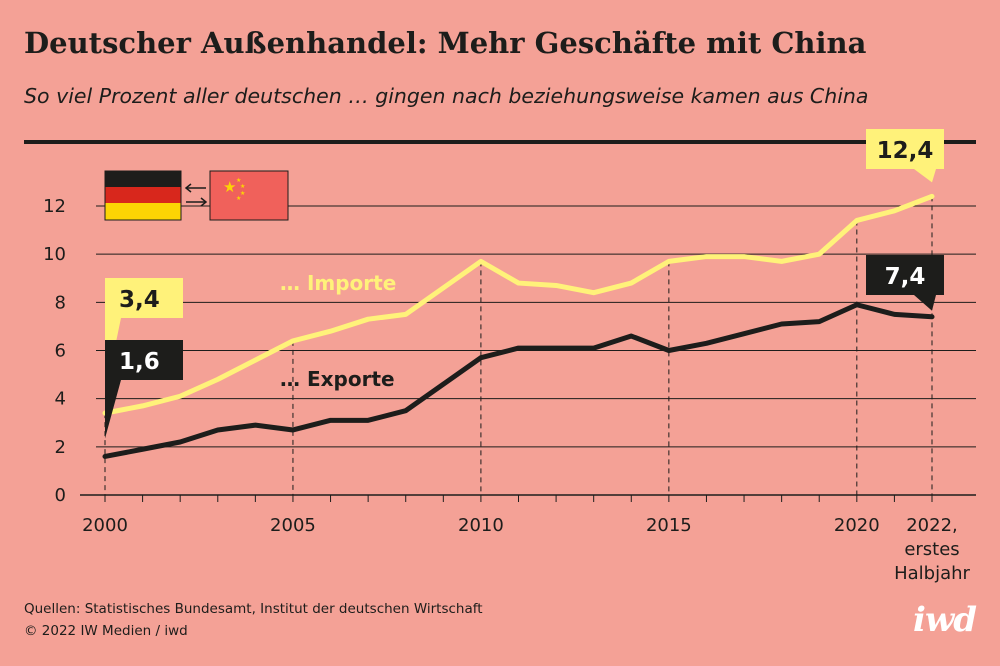 This screenshot has height=666, width=1000. What do you see at coordinates (60, 351) in the screenshot?
I see `y-tick-label-6: 6` at bounding box center [60, 351].